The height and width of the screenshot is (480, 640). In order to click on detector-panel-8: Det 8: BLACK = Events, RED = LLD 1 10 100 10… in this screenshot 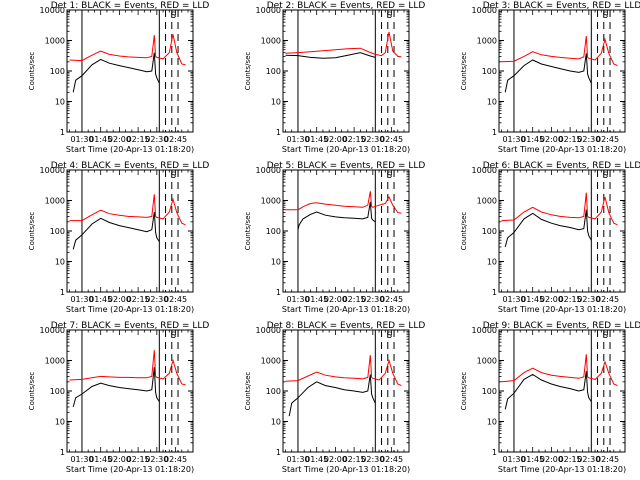, I will do `click(334, 397)`.